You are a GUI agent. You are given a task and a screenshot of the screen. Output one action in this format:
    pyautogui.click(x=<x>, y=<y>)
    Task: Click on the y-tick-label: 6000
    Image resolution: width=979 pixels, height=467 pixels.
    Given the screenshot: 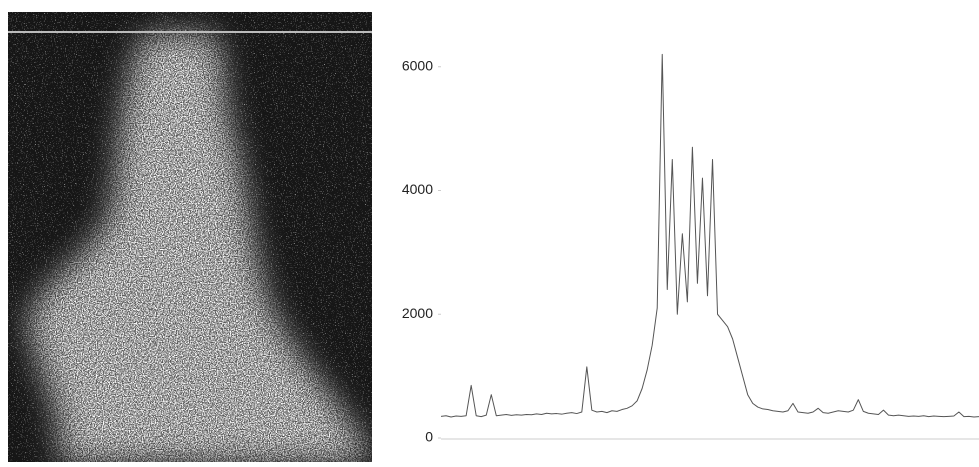 What is the action you would take?
    pyautogui.click(x=417, y=65)
    